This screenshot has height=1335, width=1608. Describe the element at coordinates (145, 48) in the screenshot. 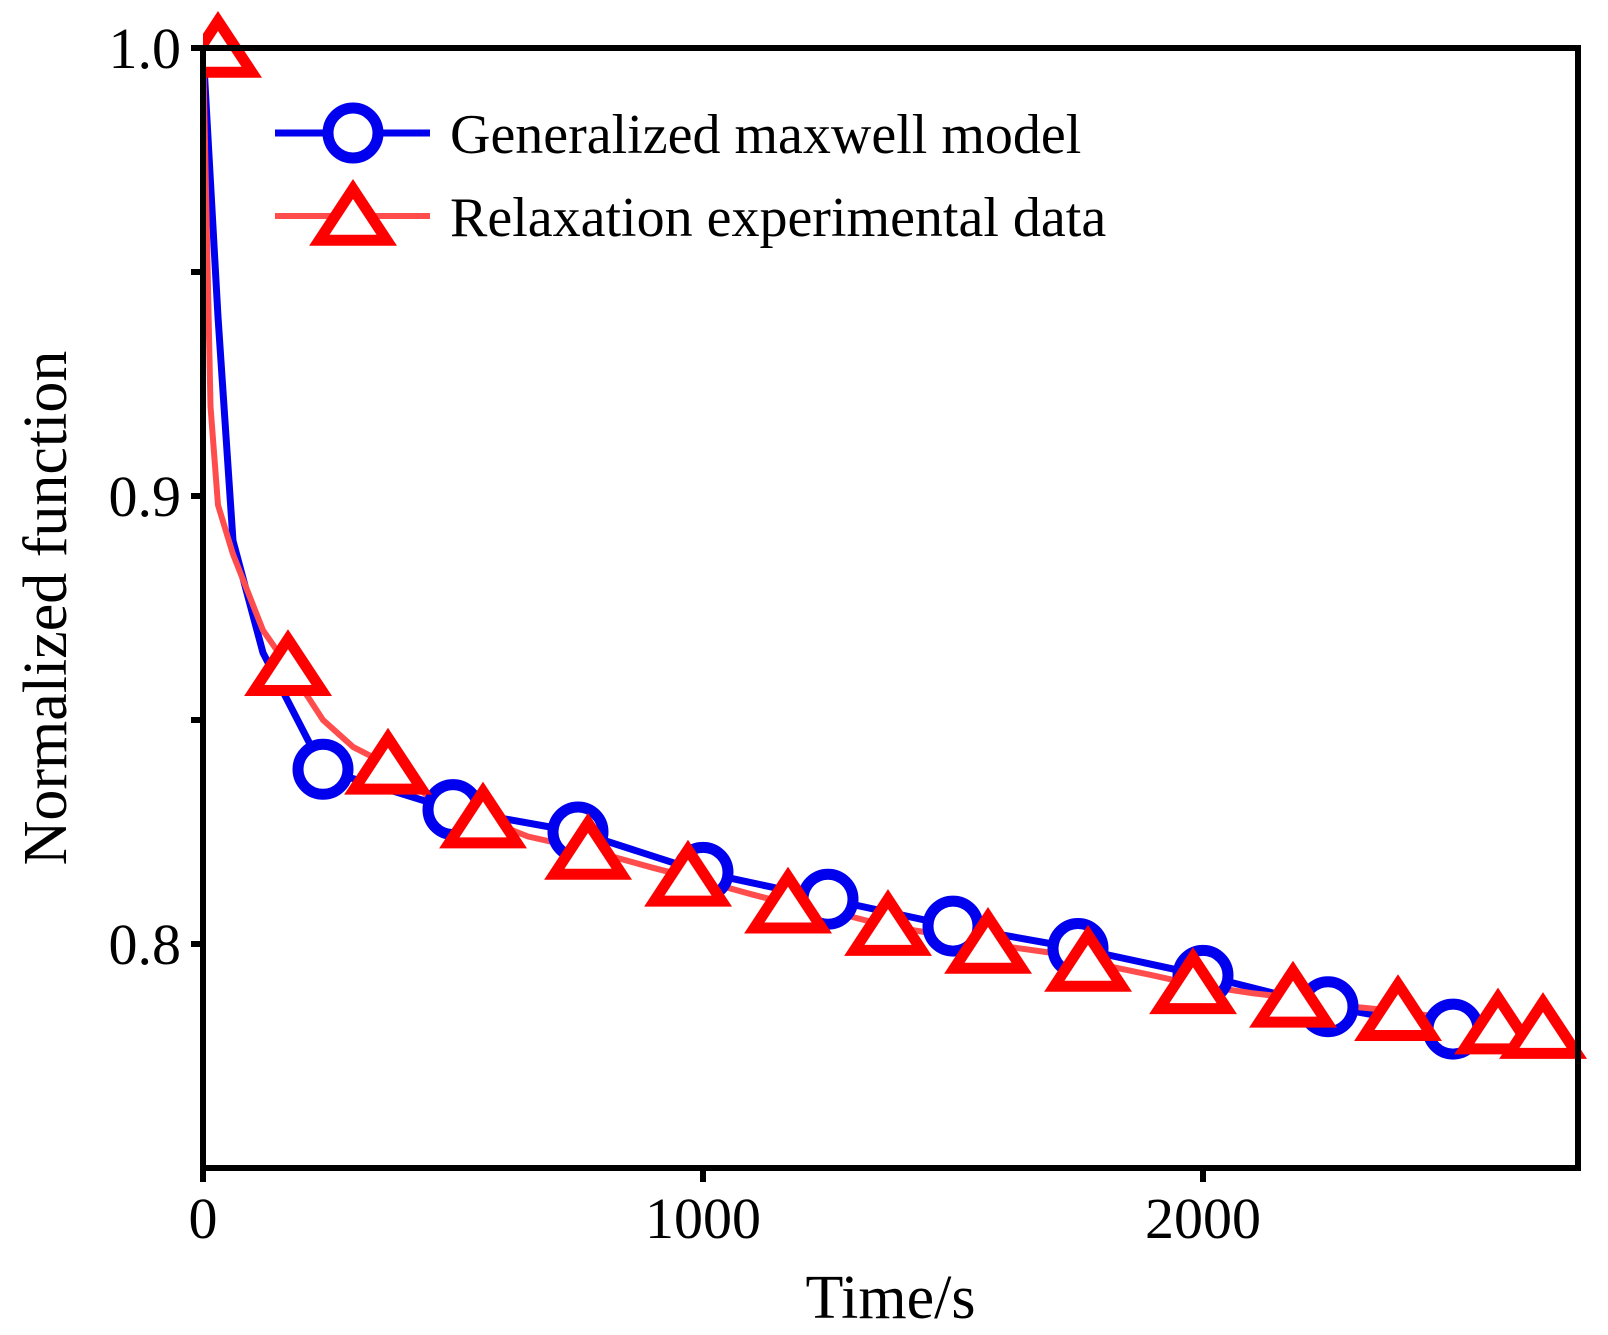

I see `y-tick-label: 1.0` at that location.